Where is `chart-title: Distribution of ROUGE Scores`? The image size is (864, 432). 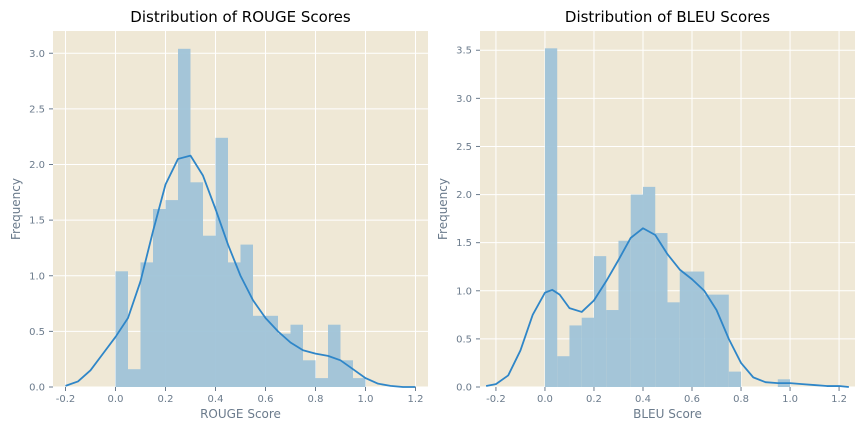 chart-title: Distribution of ROUGE Scores is located at coordinates (240, 17).